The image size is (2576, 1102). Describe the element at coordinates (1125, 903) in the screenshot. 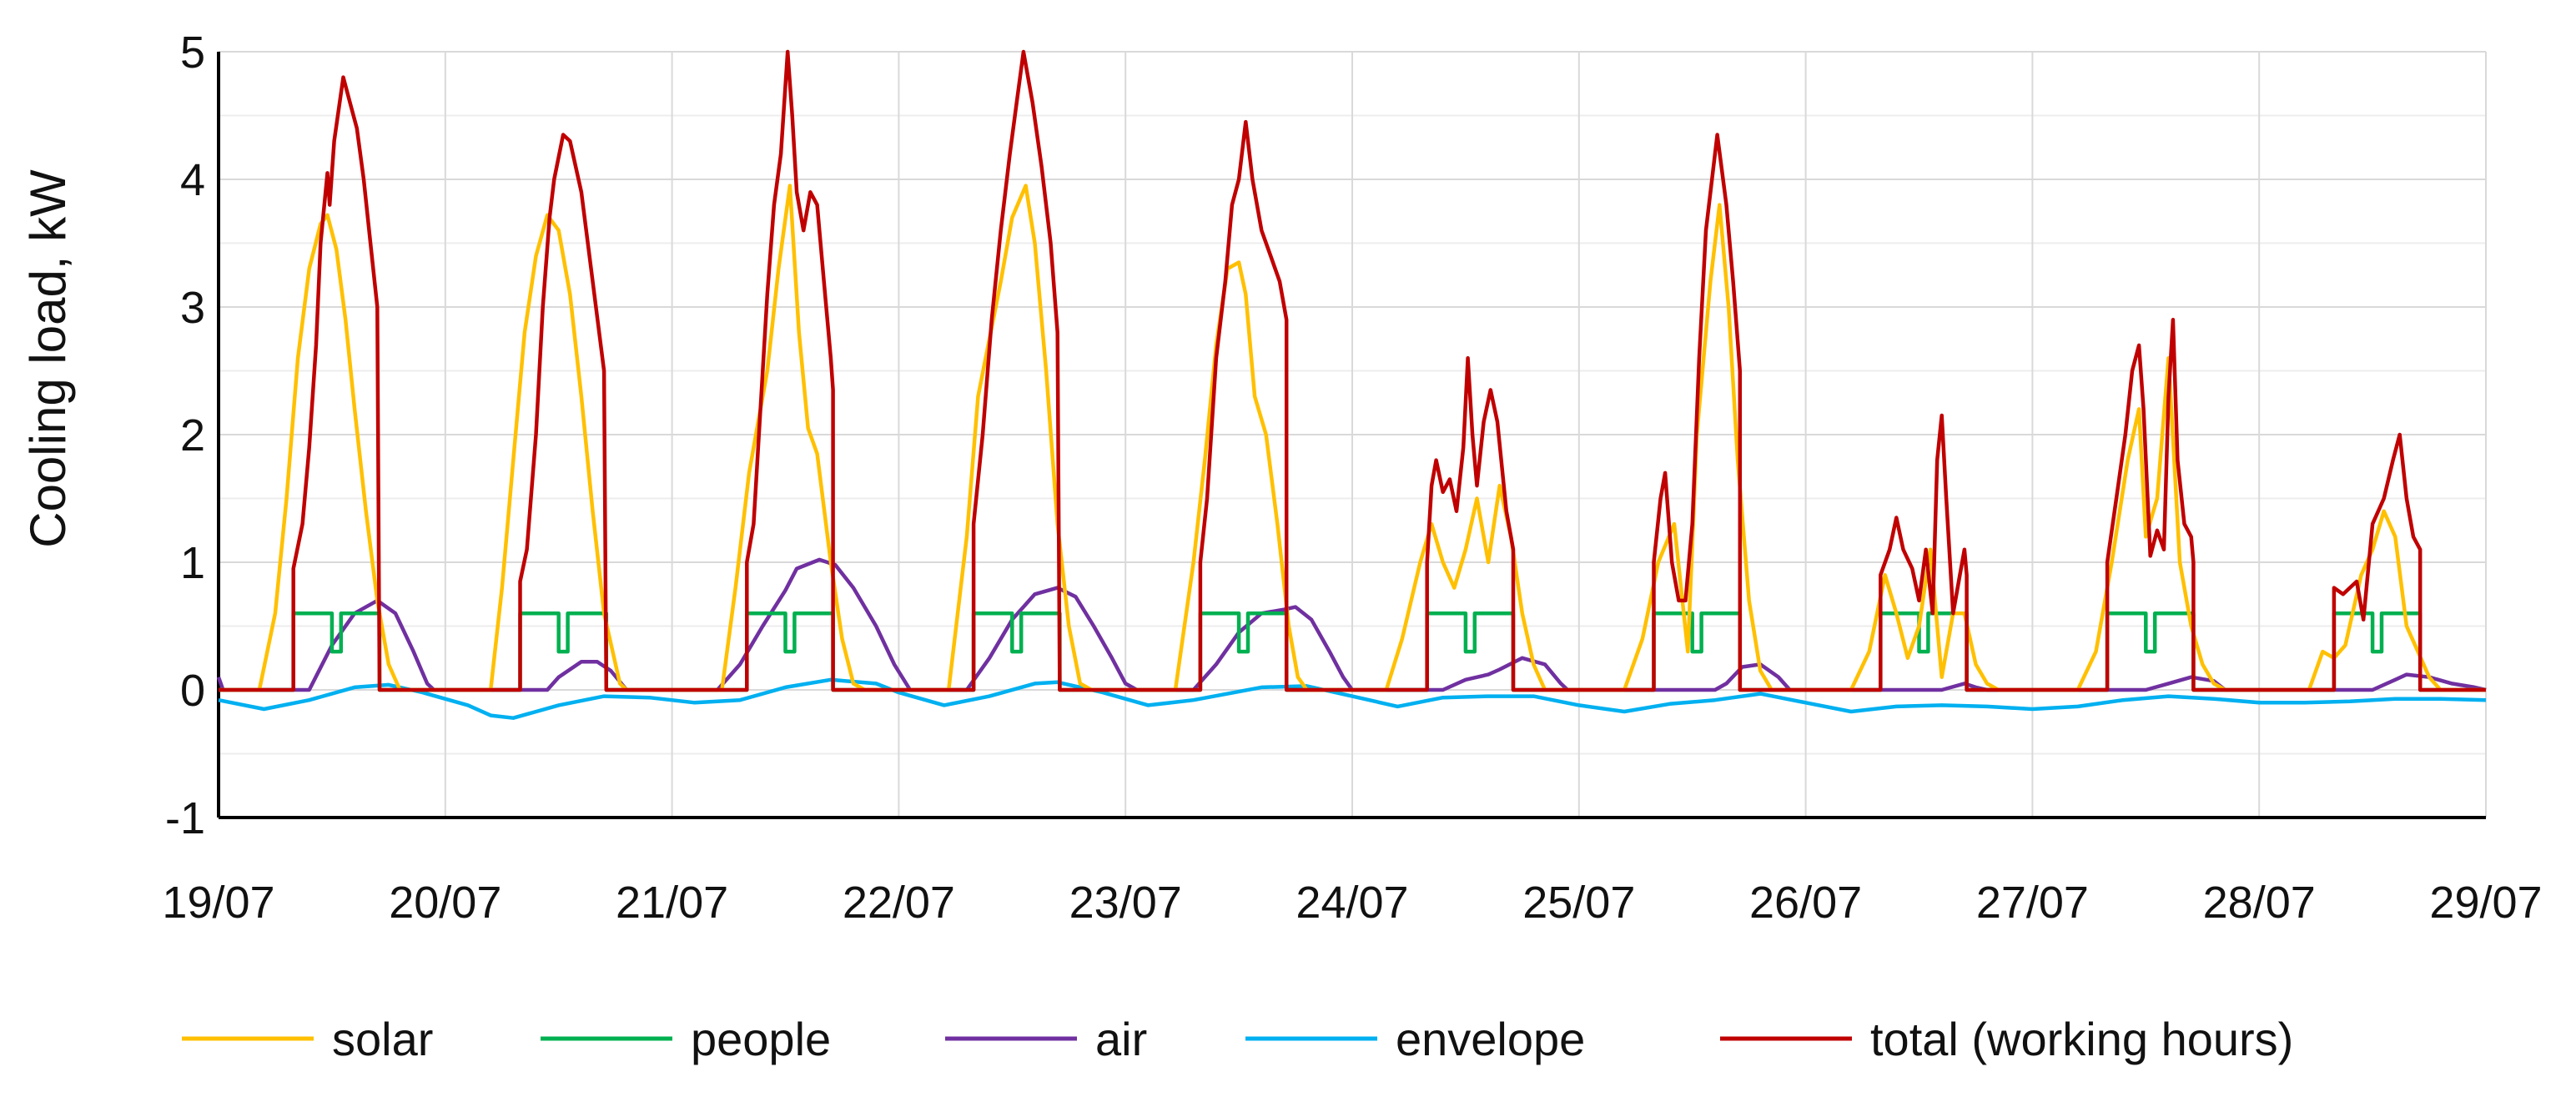

I see `x-tick-label: 23/07` at that location.